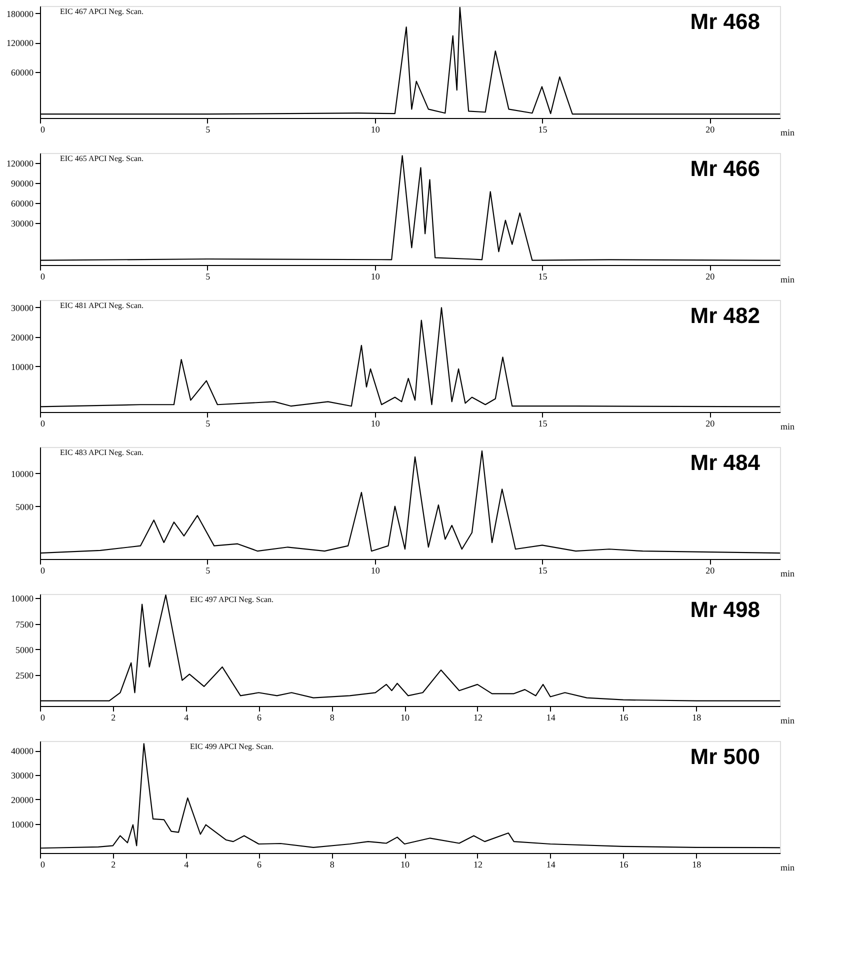 This screenshot has height=962, width=844. What do you see at coordinates (22, 751) in the screenshot?
I see `y-tick-label: 40000` at bounding box center [22, 751].